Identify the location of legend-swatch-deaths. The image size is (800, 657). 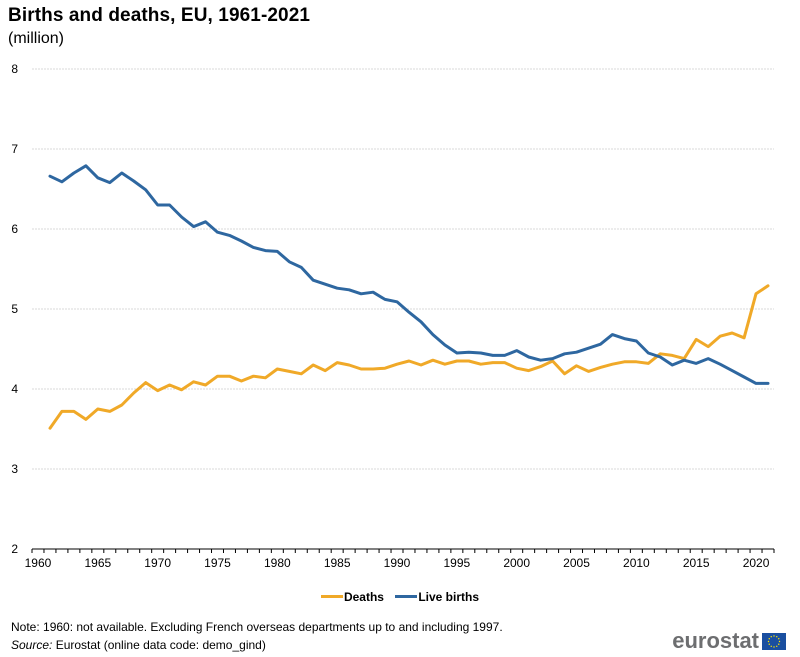
(331, 596).